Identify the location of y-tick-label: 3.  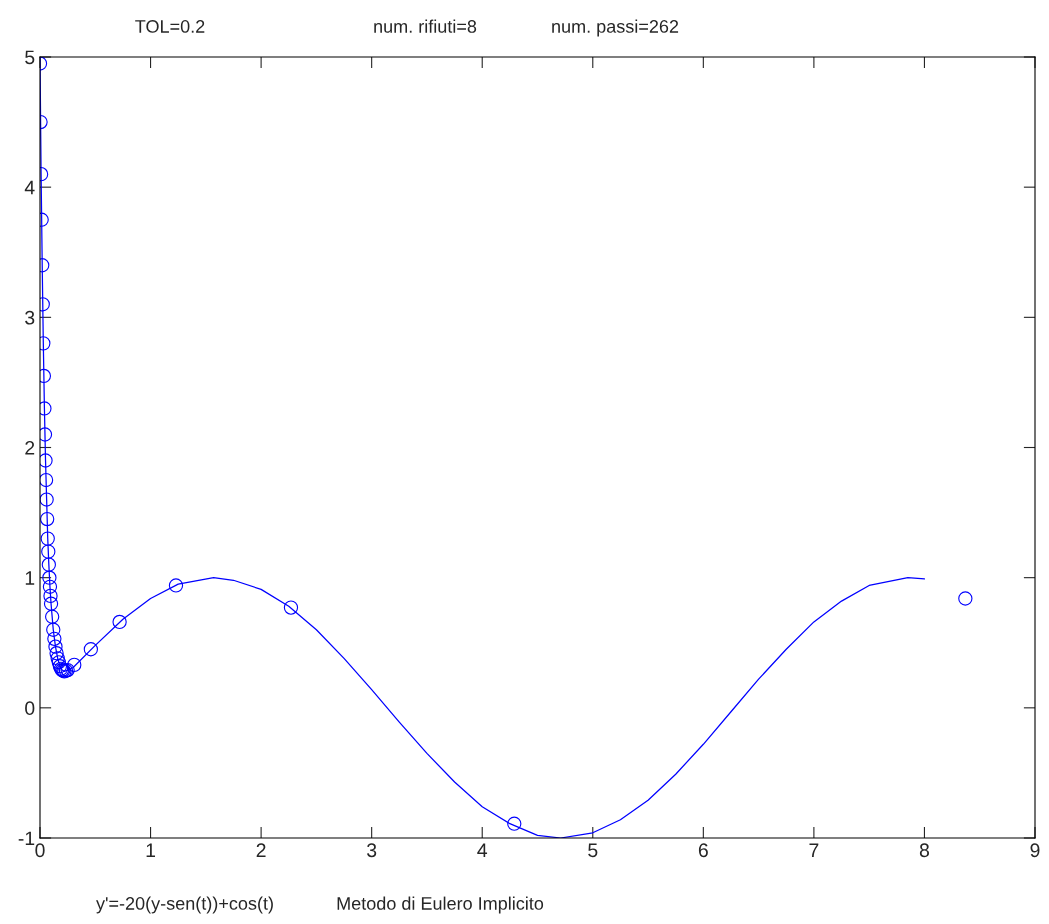
(30, 317).